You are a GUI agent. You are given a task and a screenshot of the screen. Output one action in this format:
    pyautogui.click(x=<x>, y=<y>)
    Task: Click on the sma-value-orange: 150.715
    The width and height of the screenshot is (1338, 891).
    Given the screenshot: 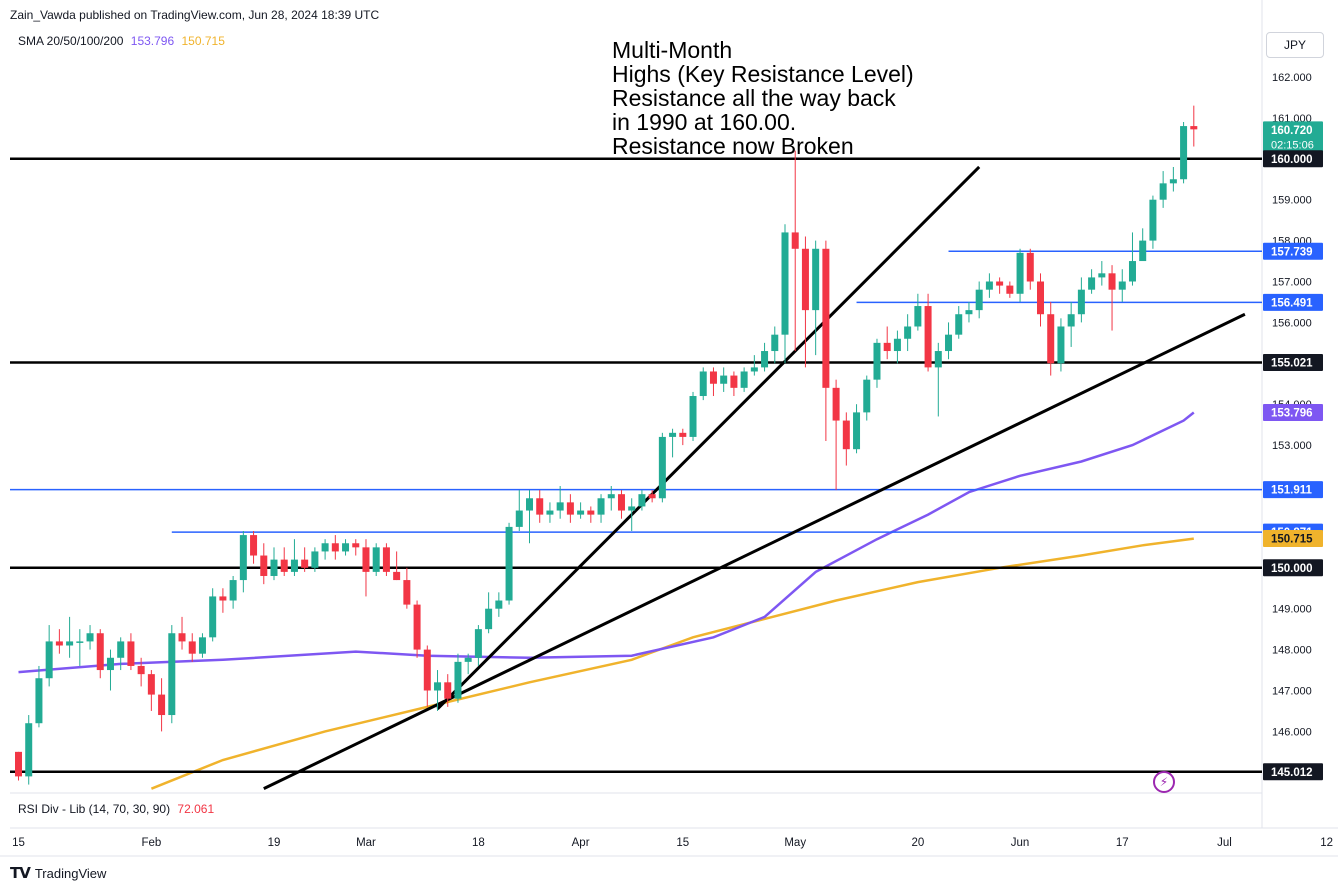 What is the action you would take?
    pyautogui.click(x=203, y=41)
    